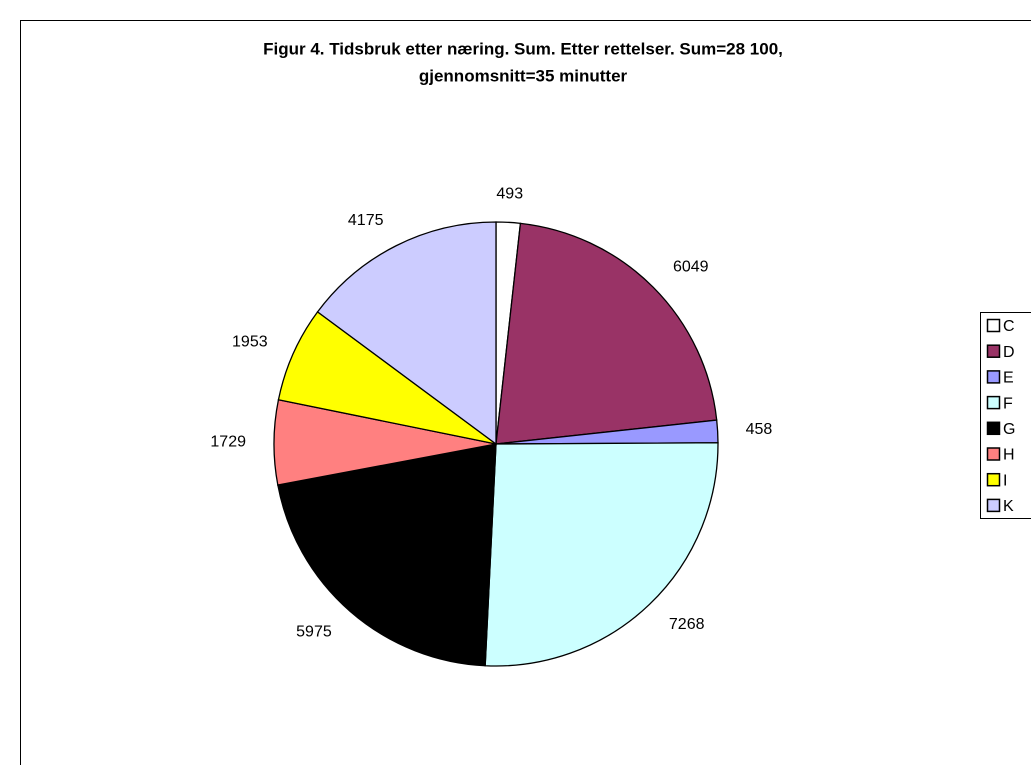 This screenshot has width=1031, height=765. Describe the element at coordinates (759, 429) in the screenshot. I see `data-label: 458` at that location.